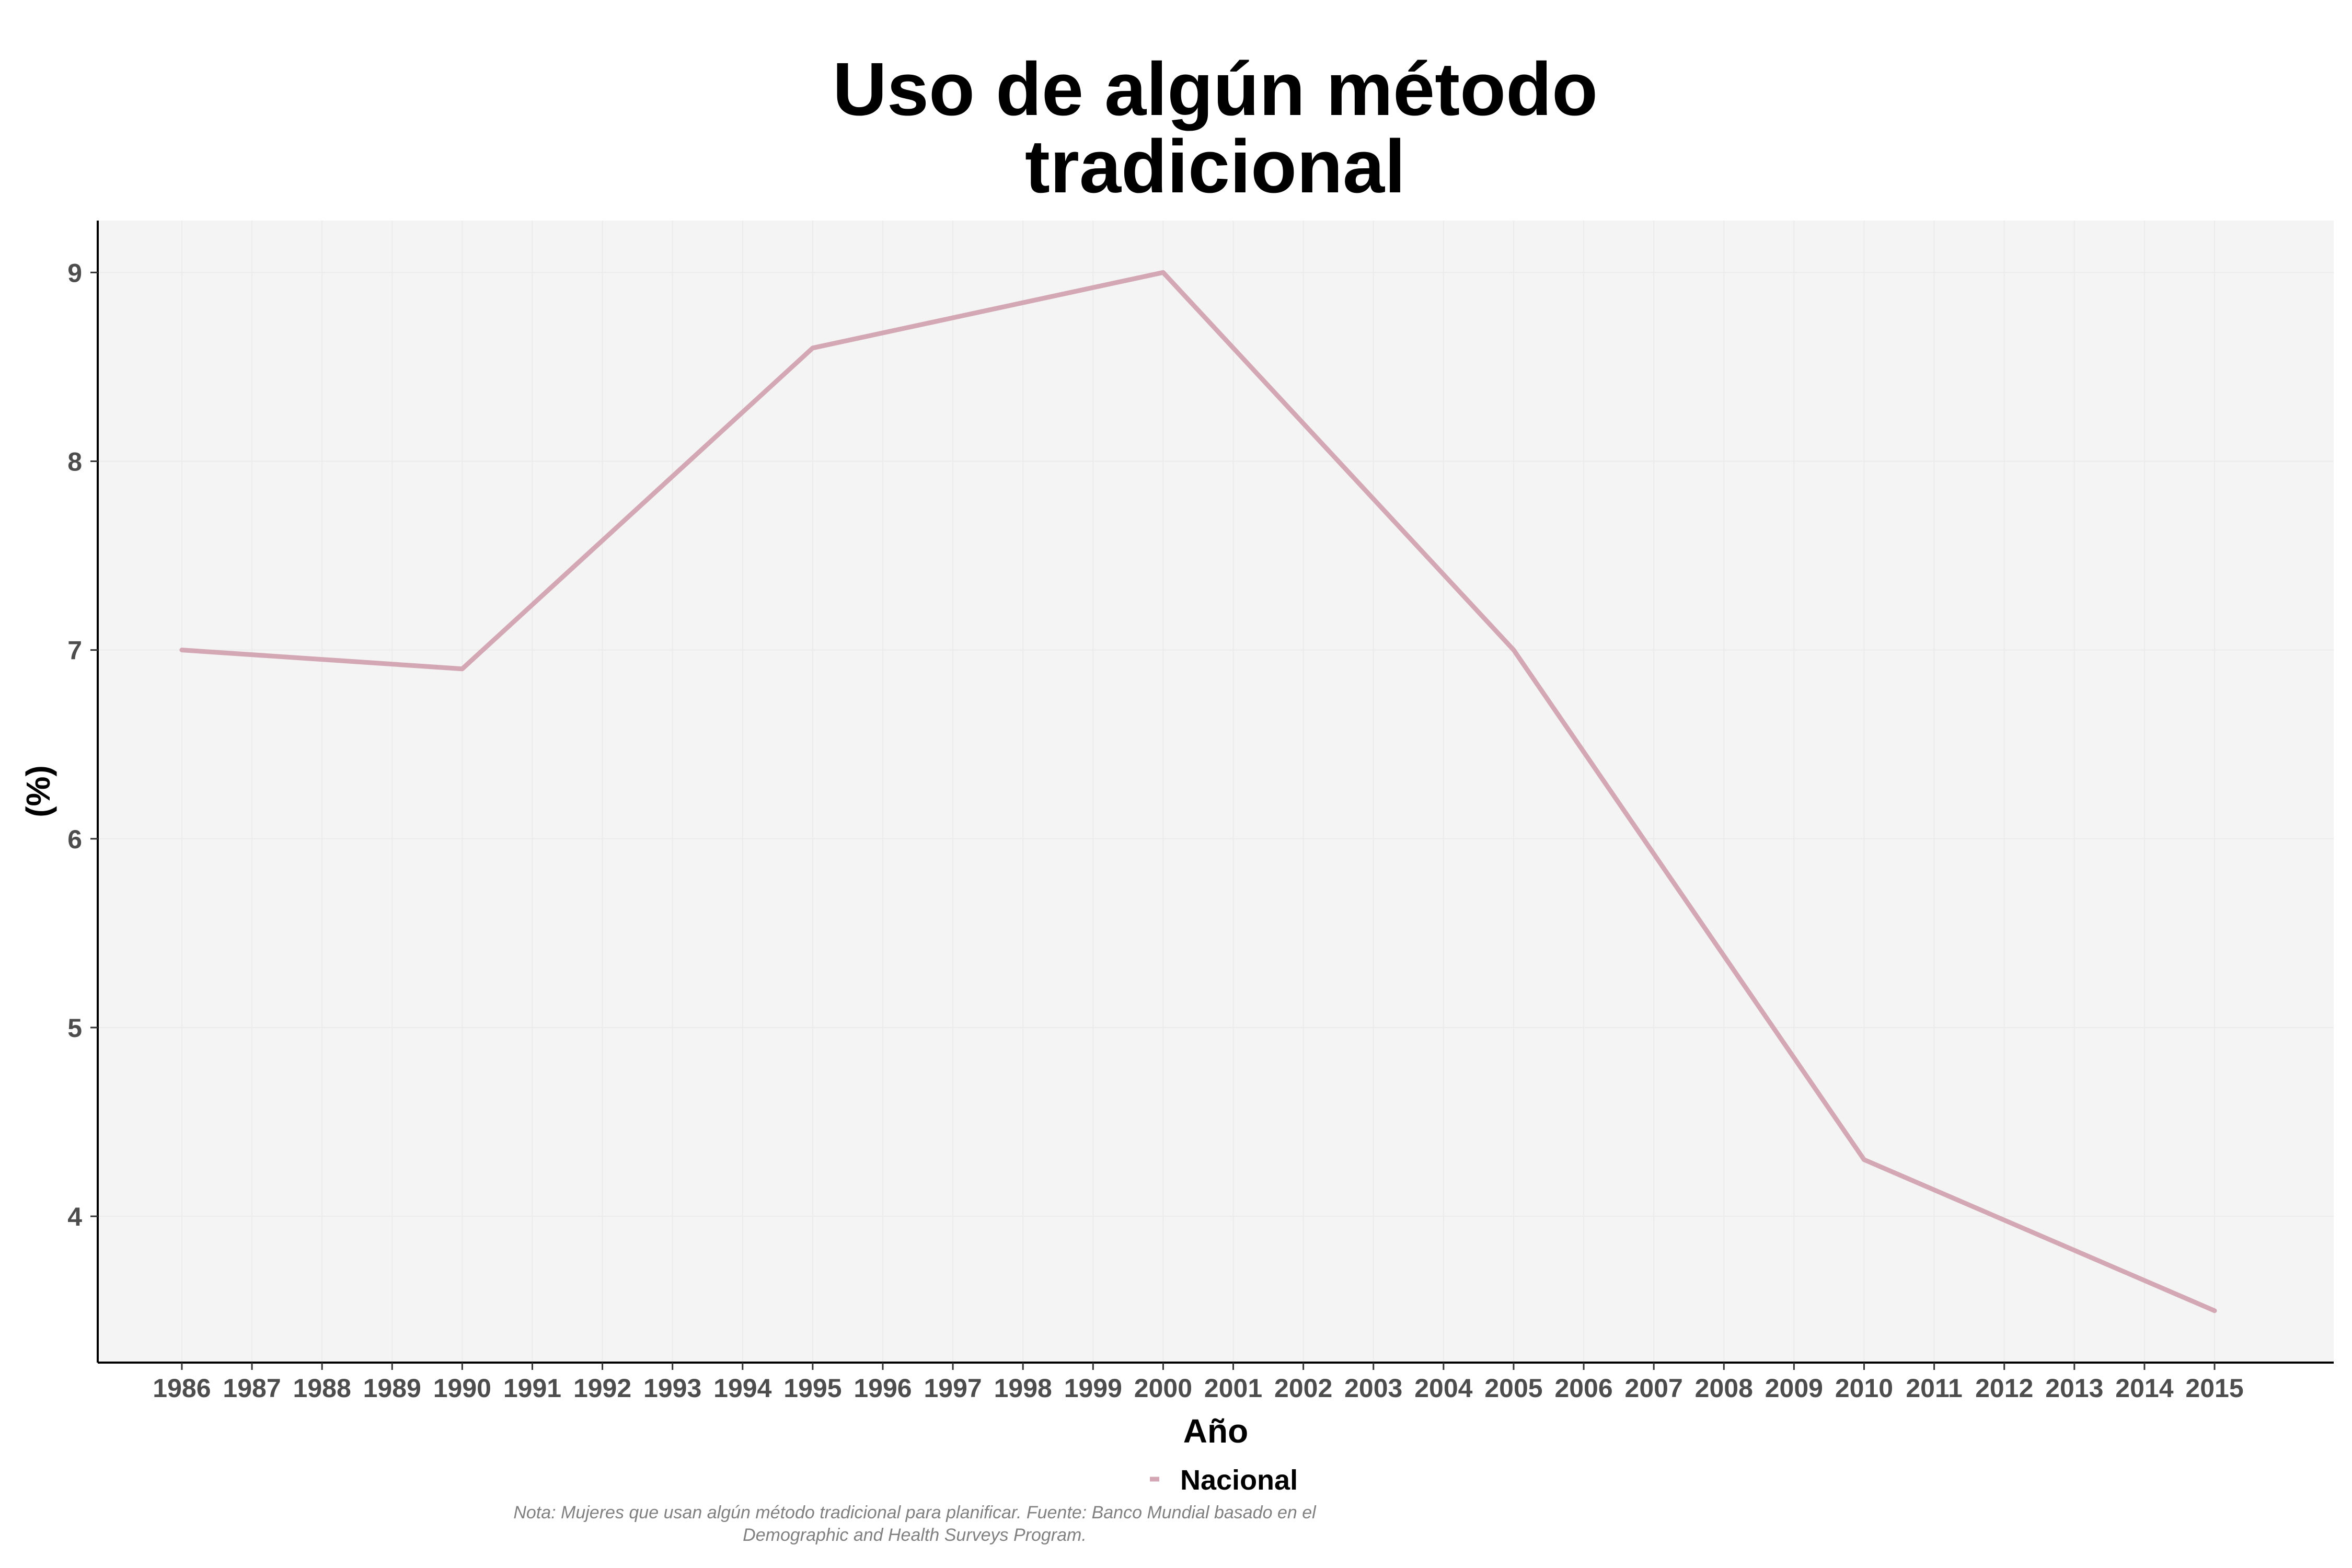 This screenshot has width=2352, height=1568. I want to click on x-tick-label: 1999, so click(1093, 1388).